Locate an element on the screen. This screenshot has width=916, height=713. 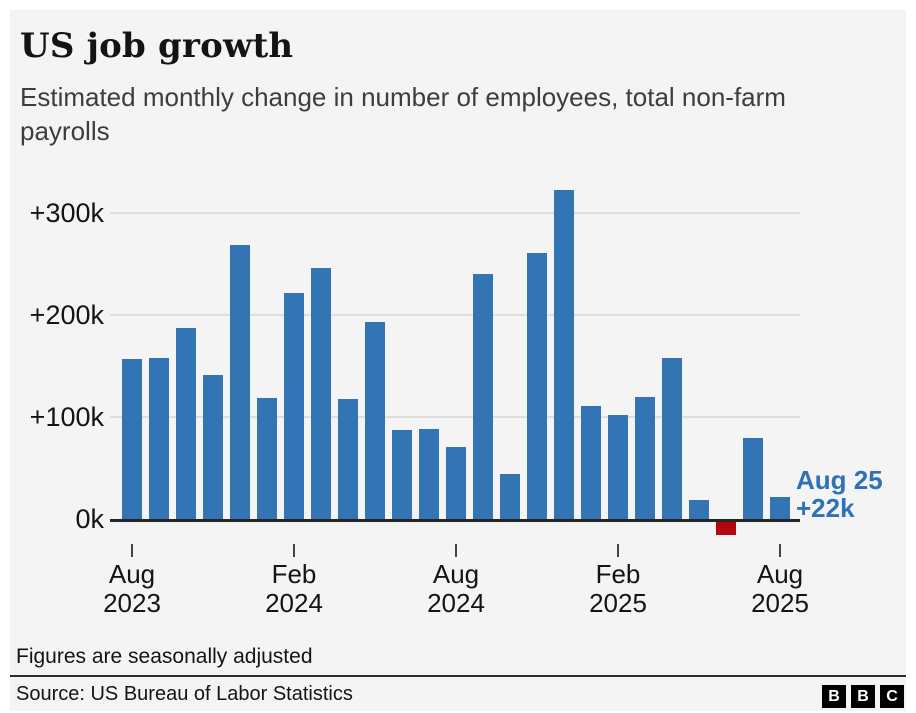
bar-jun-2024 is located at coordinates (402, 474).